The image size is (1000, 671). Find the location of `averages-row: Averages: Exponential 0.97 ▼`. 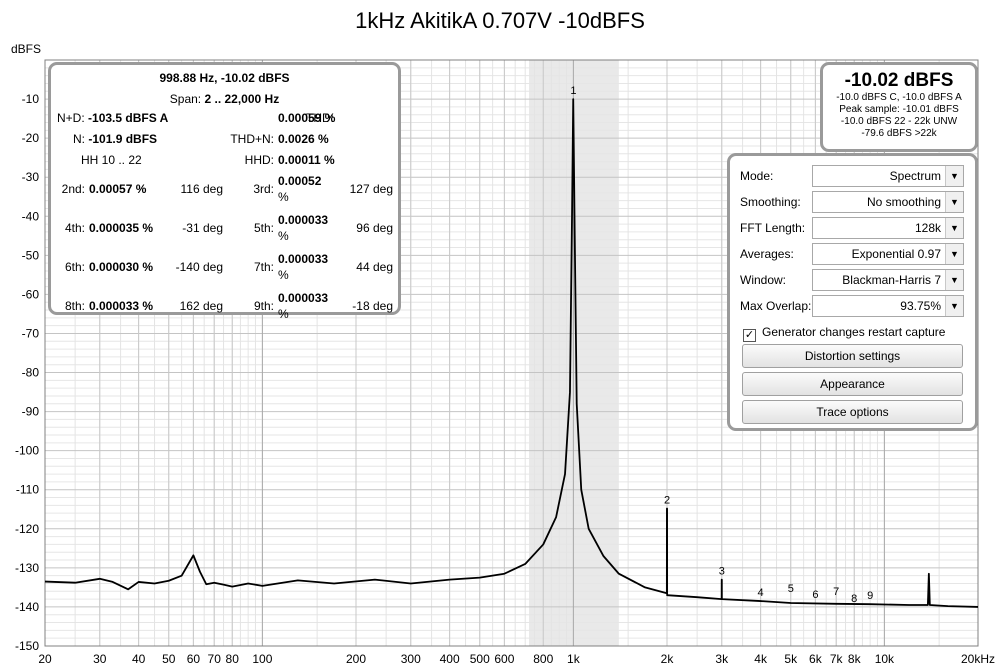

averages-row: Averages: Exponential 0.97 ▼ is located at coordinates (852, 254).